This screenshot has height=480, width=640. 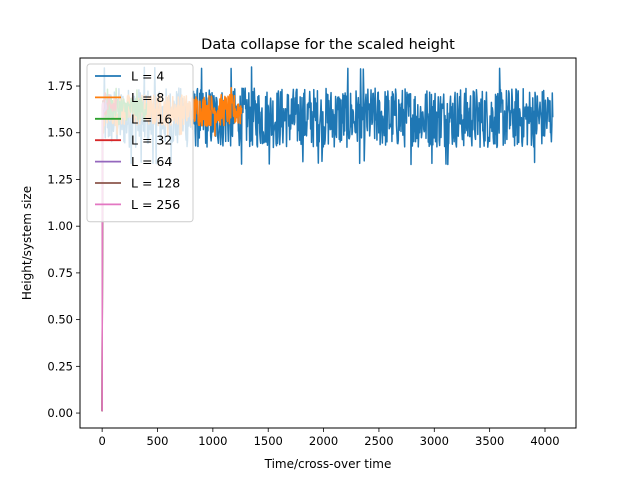 What do you see at coordinates (323, 441) in the screenshot?
I see `x-tick-label: 2000` at bounding box center [323, 441].